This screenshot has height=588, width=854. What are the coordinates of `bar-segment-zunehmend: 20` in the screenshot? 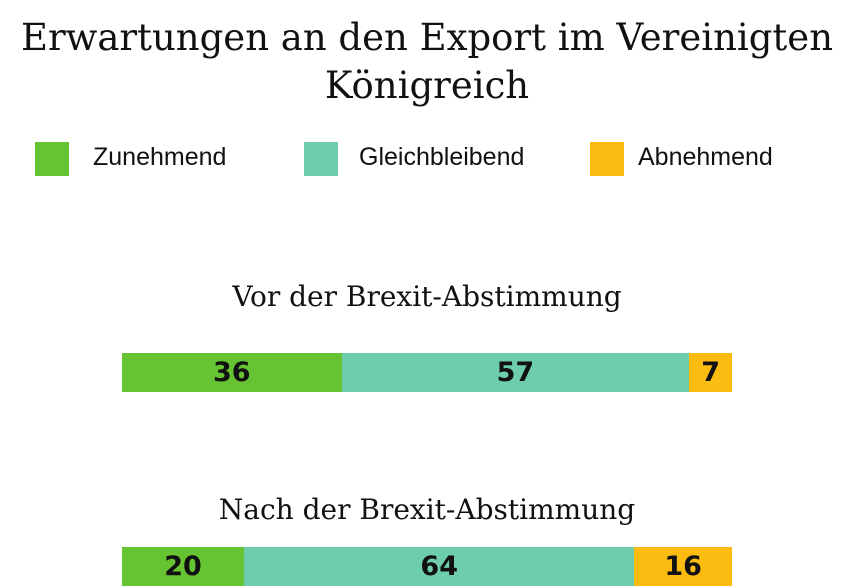 It's located at (183, 566).